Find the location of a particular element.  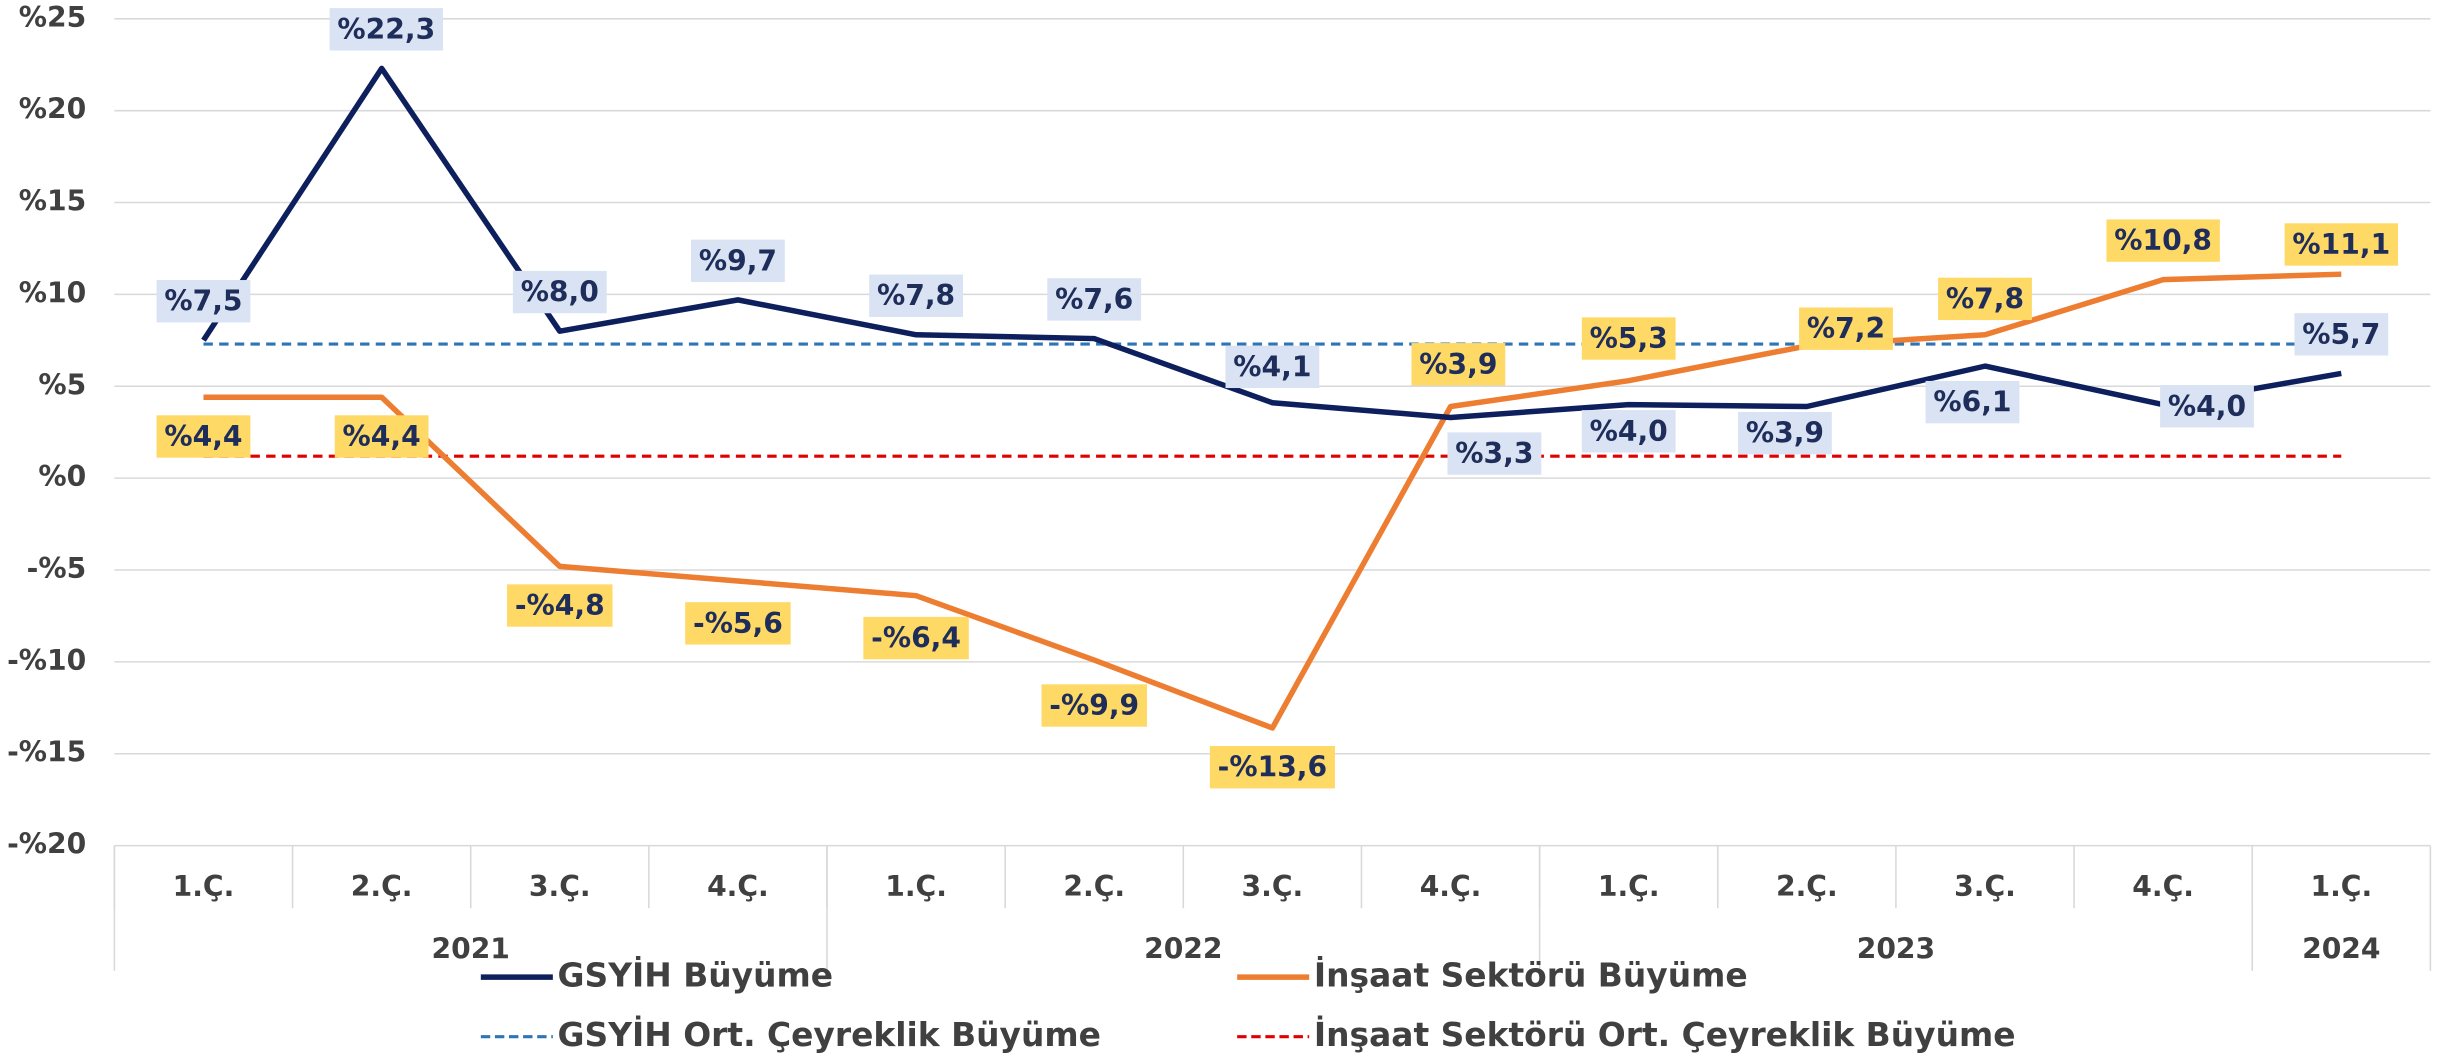

value-label: -%5,6 is located at coordinates (738, 623).